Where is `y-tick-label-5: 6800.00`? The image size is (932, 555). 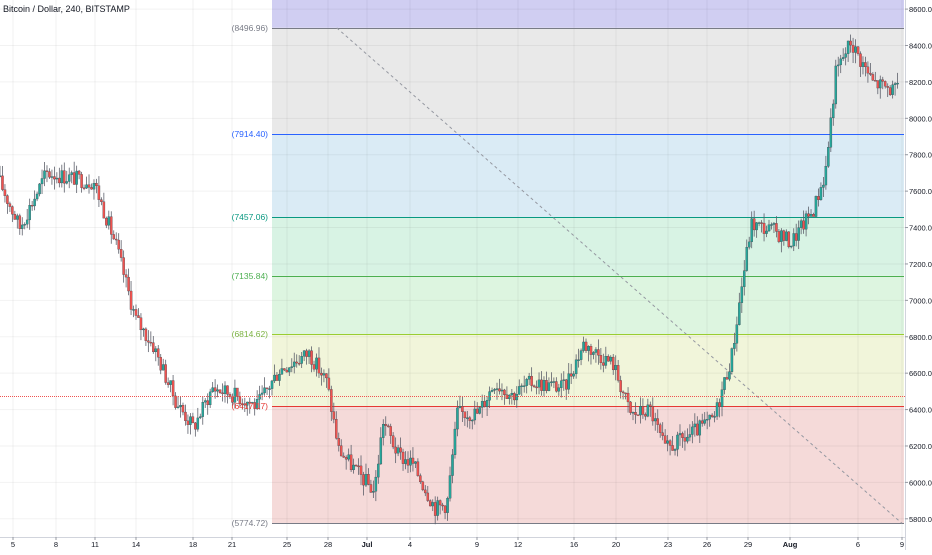 y-tick-label-5: 6800.00 is located at coordinates (920, 337).